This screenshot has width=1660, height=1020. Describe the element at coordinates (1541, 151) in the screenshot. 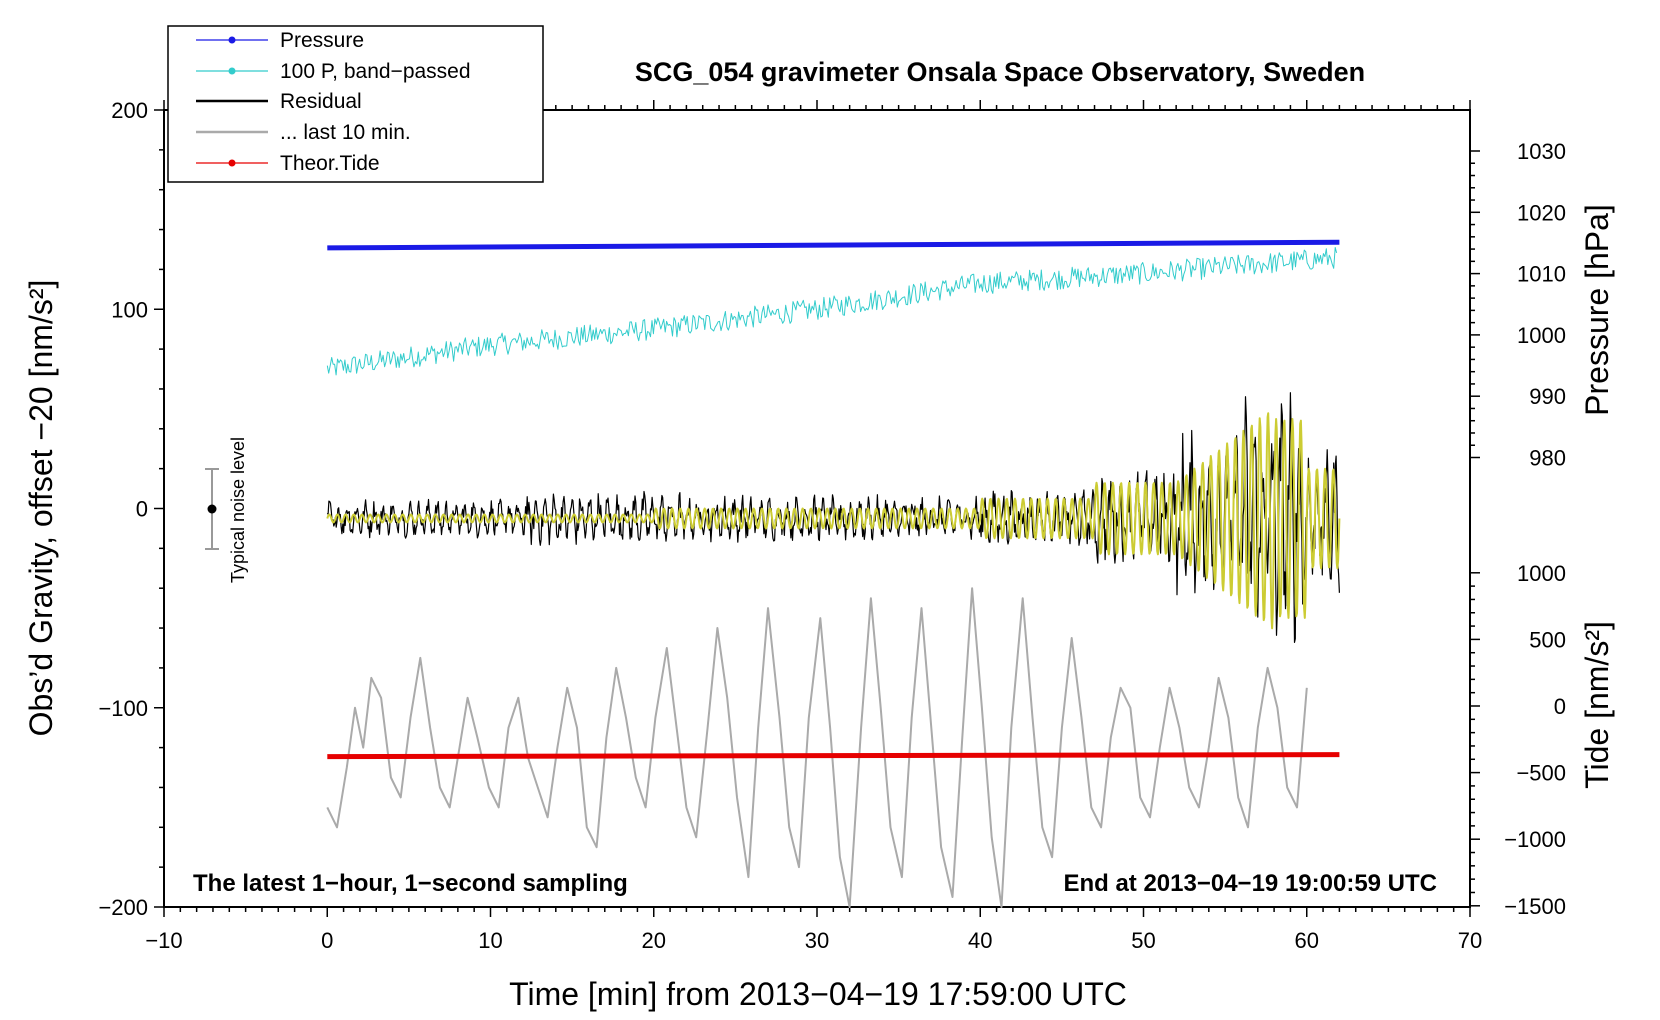

I see `pressure-tick-label: 1030` at that location.